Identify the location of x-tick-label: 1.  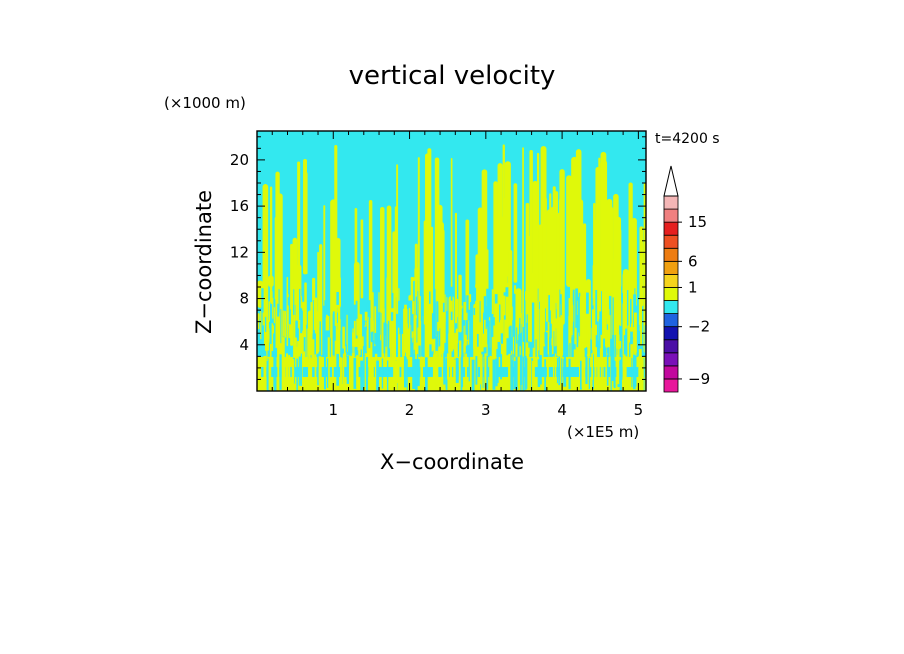
(334, 410).